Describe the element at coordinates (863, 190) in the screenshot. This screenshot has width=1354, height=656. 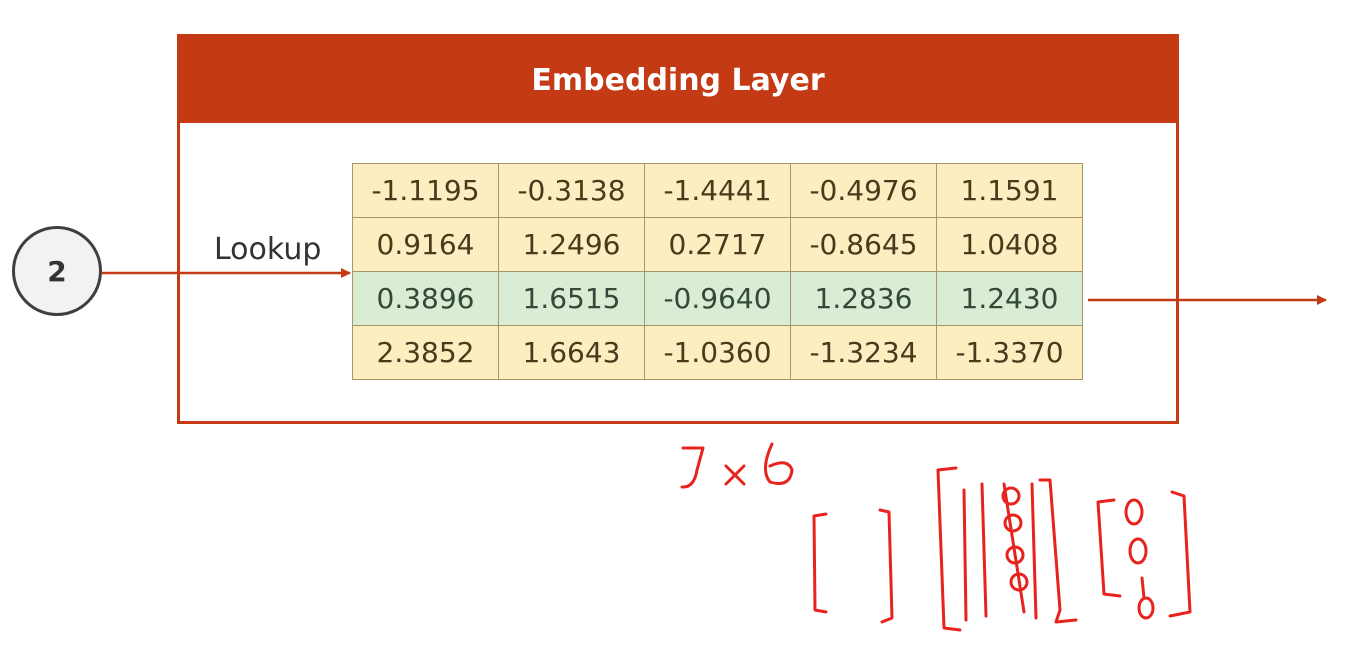
I see `matrix-cell: -0.4976` at that location.